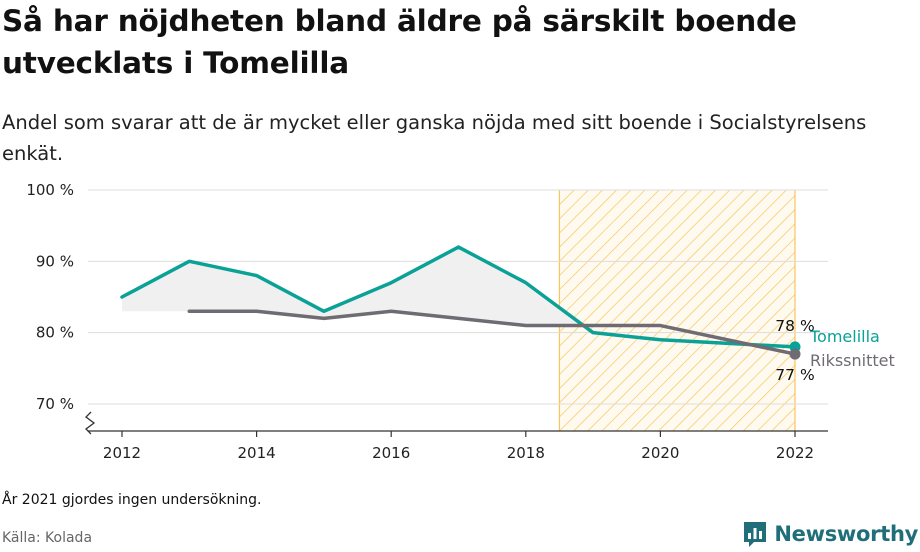 This screenshot has width=920, height=552. I want to click on y-tick-label: 90 %, so click(55, 261).